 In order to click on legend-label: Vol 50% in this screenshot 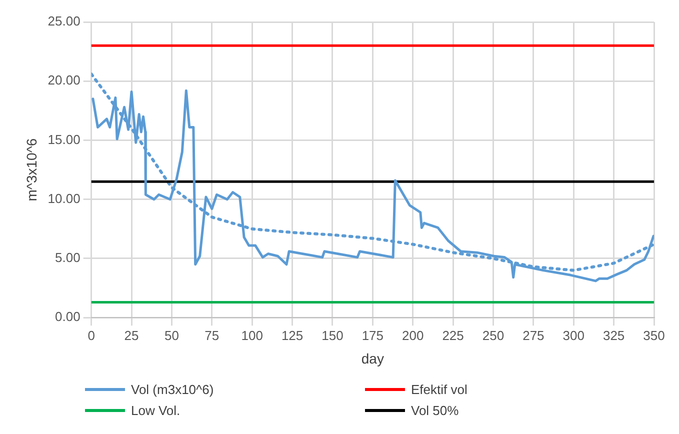, I will do `click(435, 410)`.